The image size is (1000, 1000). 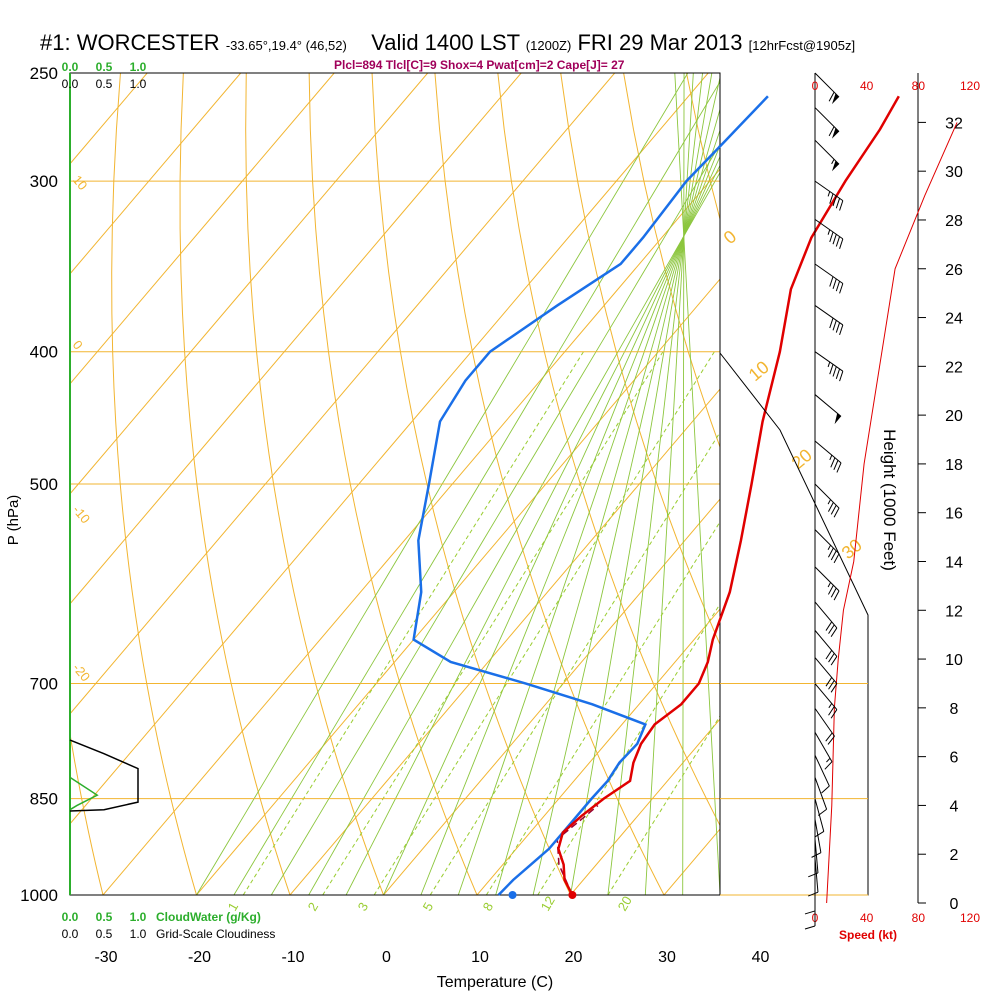 I want to click on pressure-axis-label: P (hPa), so click(x=13, y=520).